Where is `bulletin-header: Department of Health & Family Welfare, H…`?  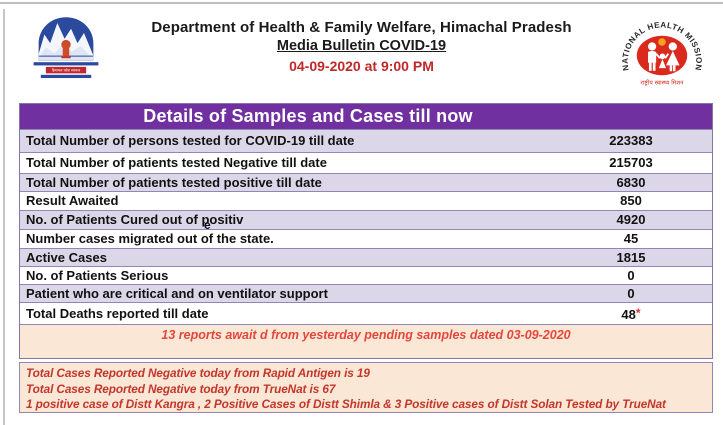
bulletin-header: Department of Health & Family Welfare, H… is located at coordinates (361, 46).